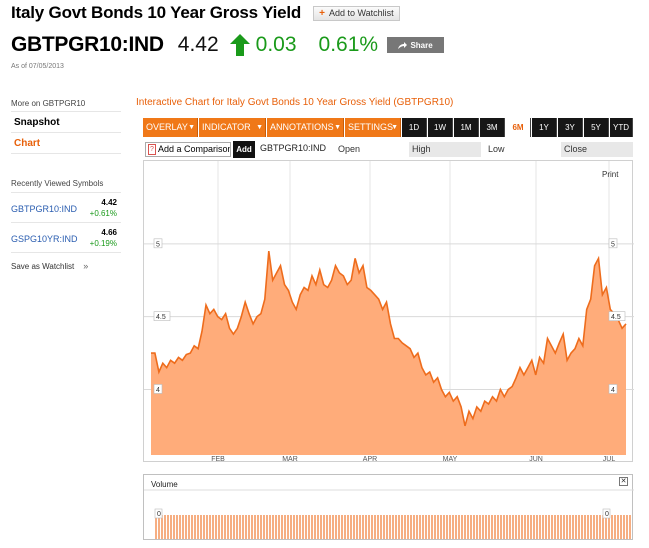 The width and height of the screenshot is (649, 548). What do you see at coordinates (621, 127) in the screenshot?
I see `range-ytd-button: YTD` at bounding box center [621, 127].